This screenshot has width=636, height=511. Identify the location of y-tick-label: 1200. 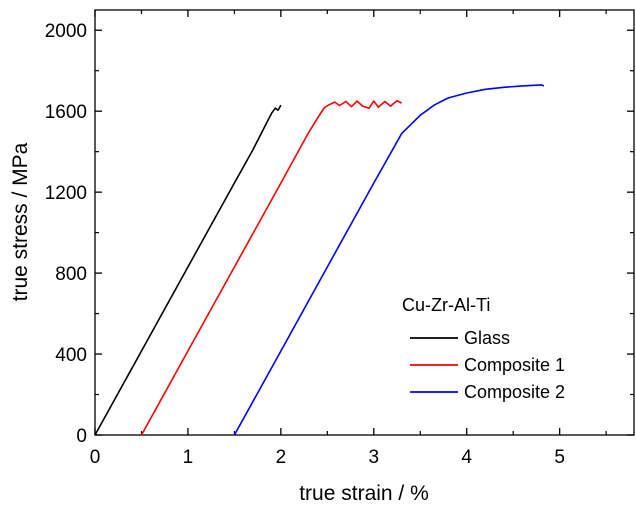
(66, 193).